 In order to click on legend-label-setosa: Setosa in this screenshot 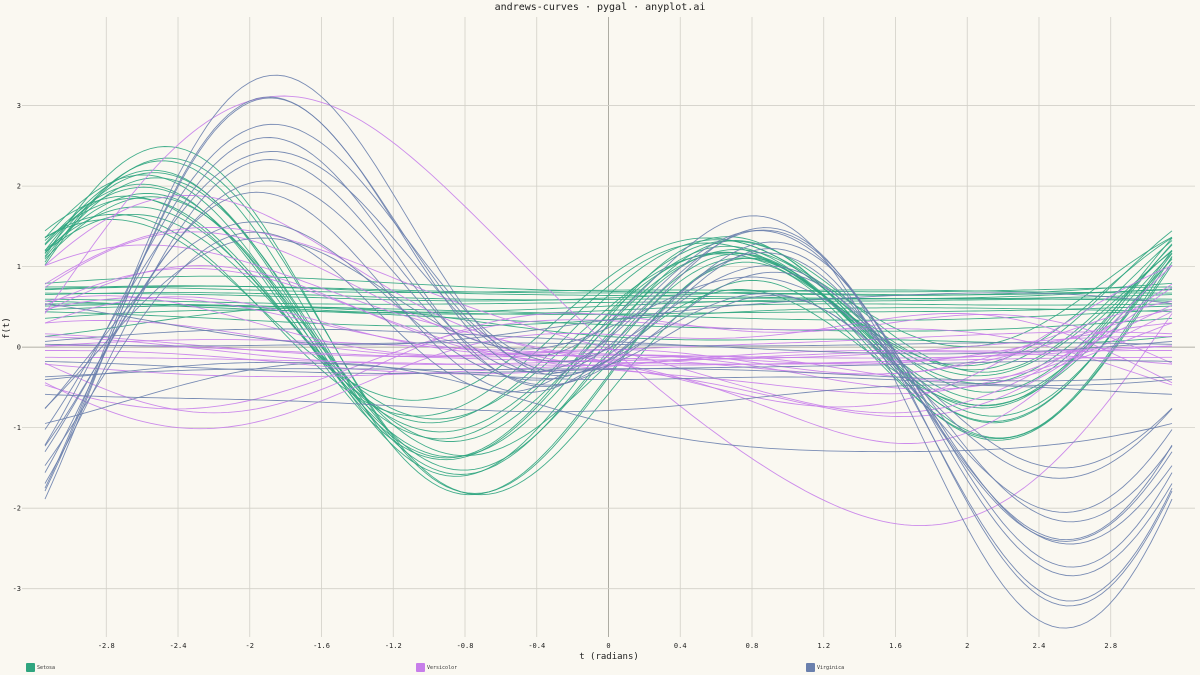, I will do `click(46, 667)`.